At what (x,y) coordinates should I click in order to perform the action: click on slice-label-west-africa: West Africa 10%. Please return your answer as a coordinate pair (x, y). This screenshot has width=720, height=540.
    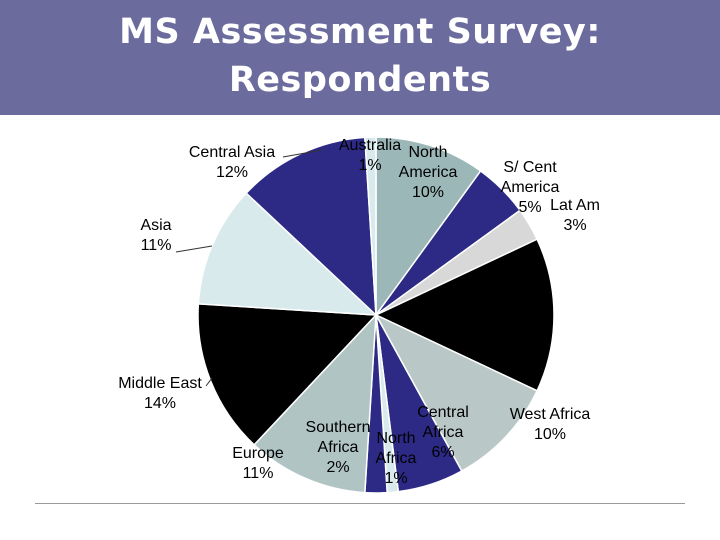
    Looking at the image, I should click on (550, 424).